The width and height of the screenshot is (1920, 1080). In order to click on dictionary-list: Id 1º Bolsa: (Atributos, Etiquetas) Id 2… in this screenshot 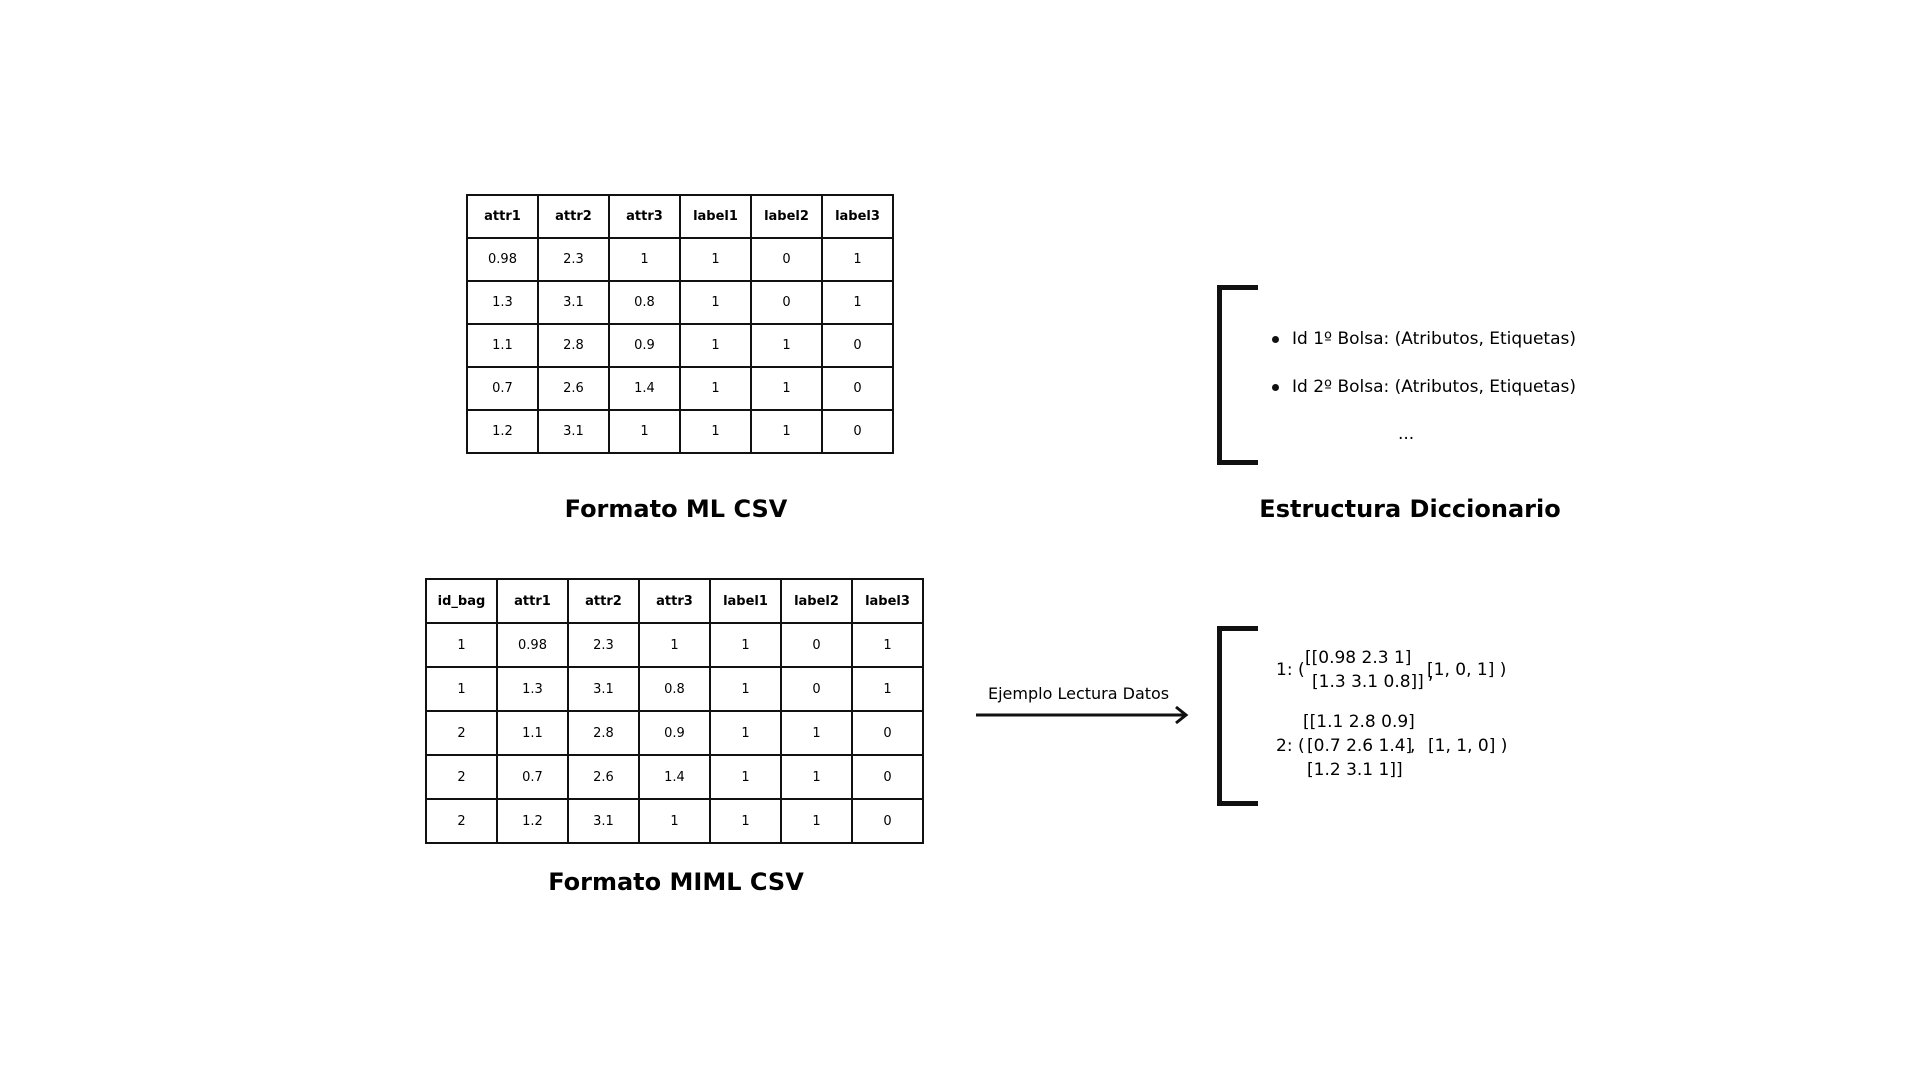, I will do `click(1423, 372)`.